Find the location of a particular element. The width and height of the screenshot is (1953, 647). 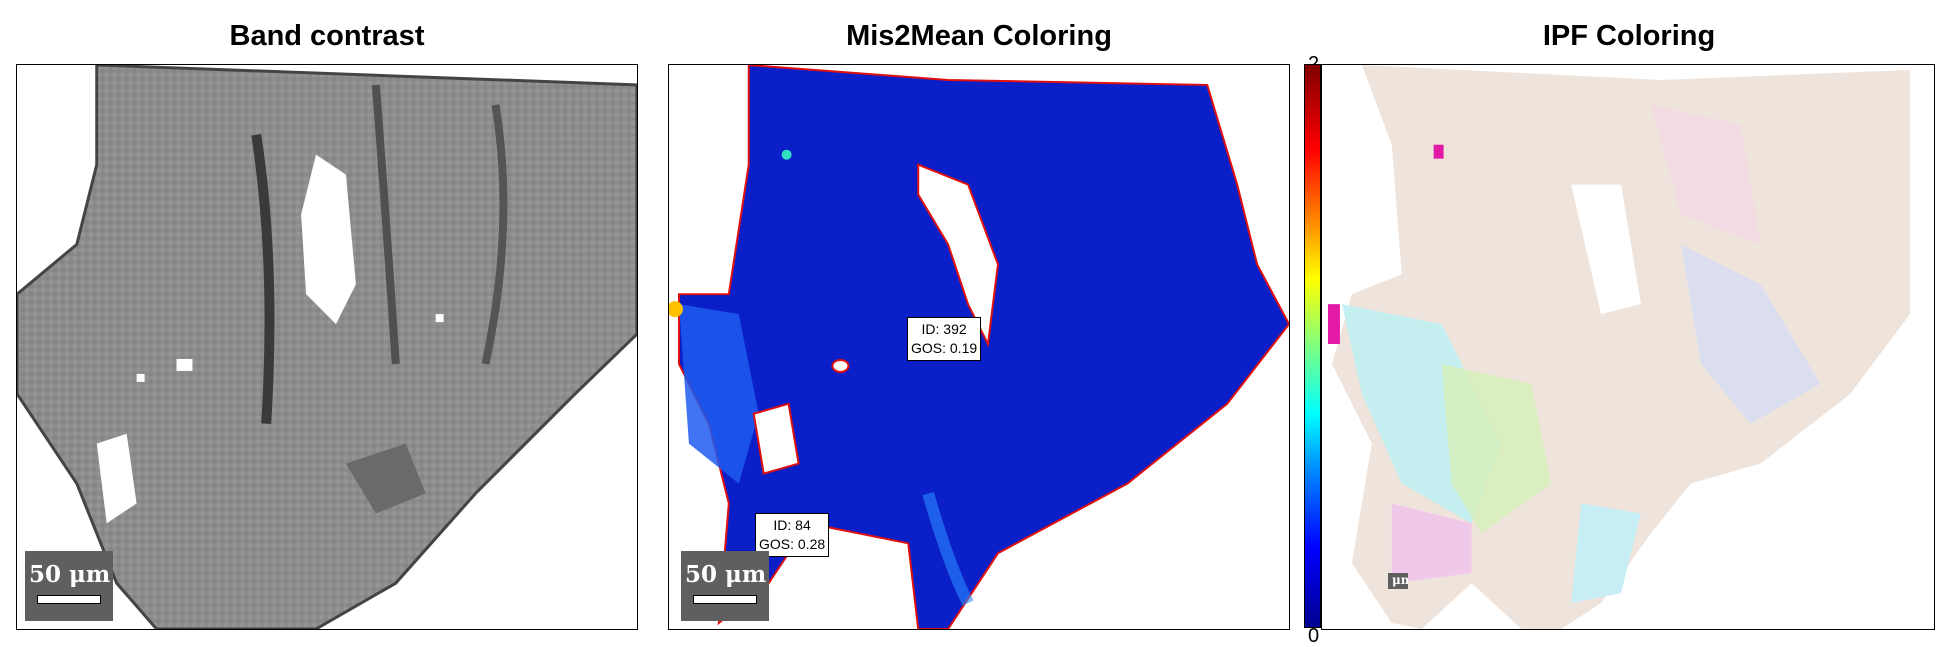

colorbar-min-label: 0 is located at coordinates (1314, 636).